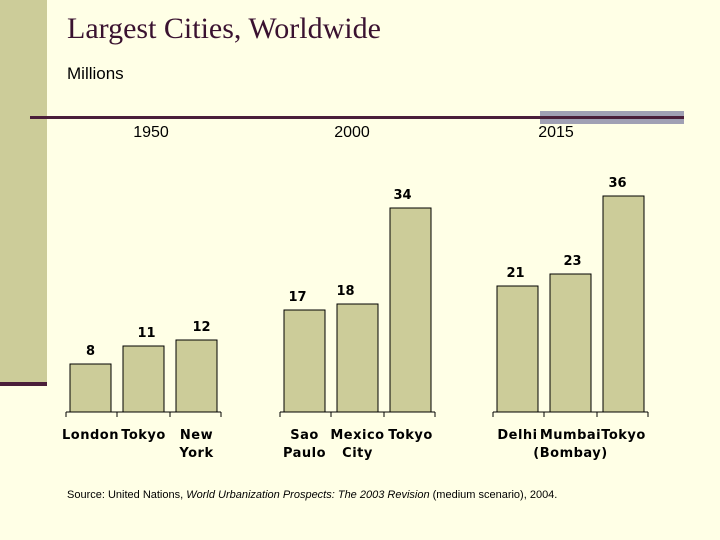 Image resolution: width=720 pixels, height=540 pixels. What do you see at coordinates (402, 195) in the screenshot?
I see `value-label-2000-tokyo: 34` at bounding box center [402, 195].